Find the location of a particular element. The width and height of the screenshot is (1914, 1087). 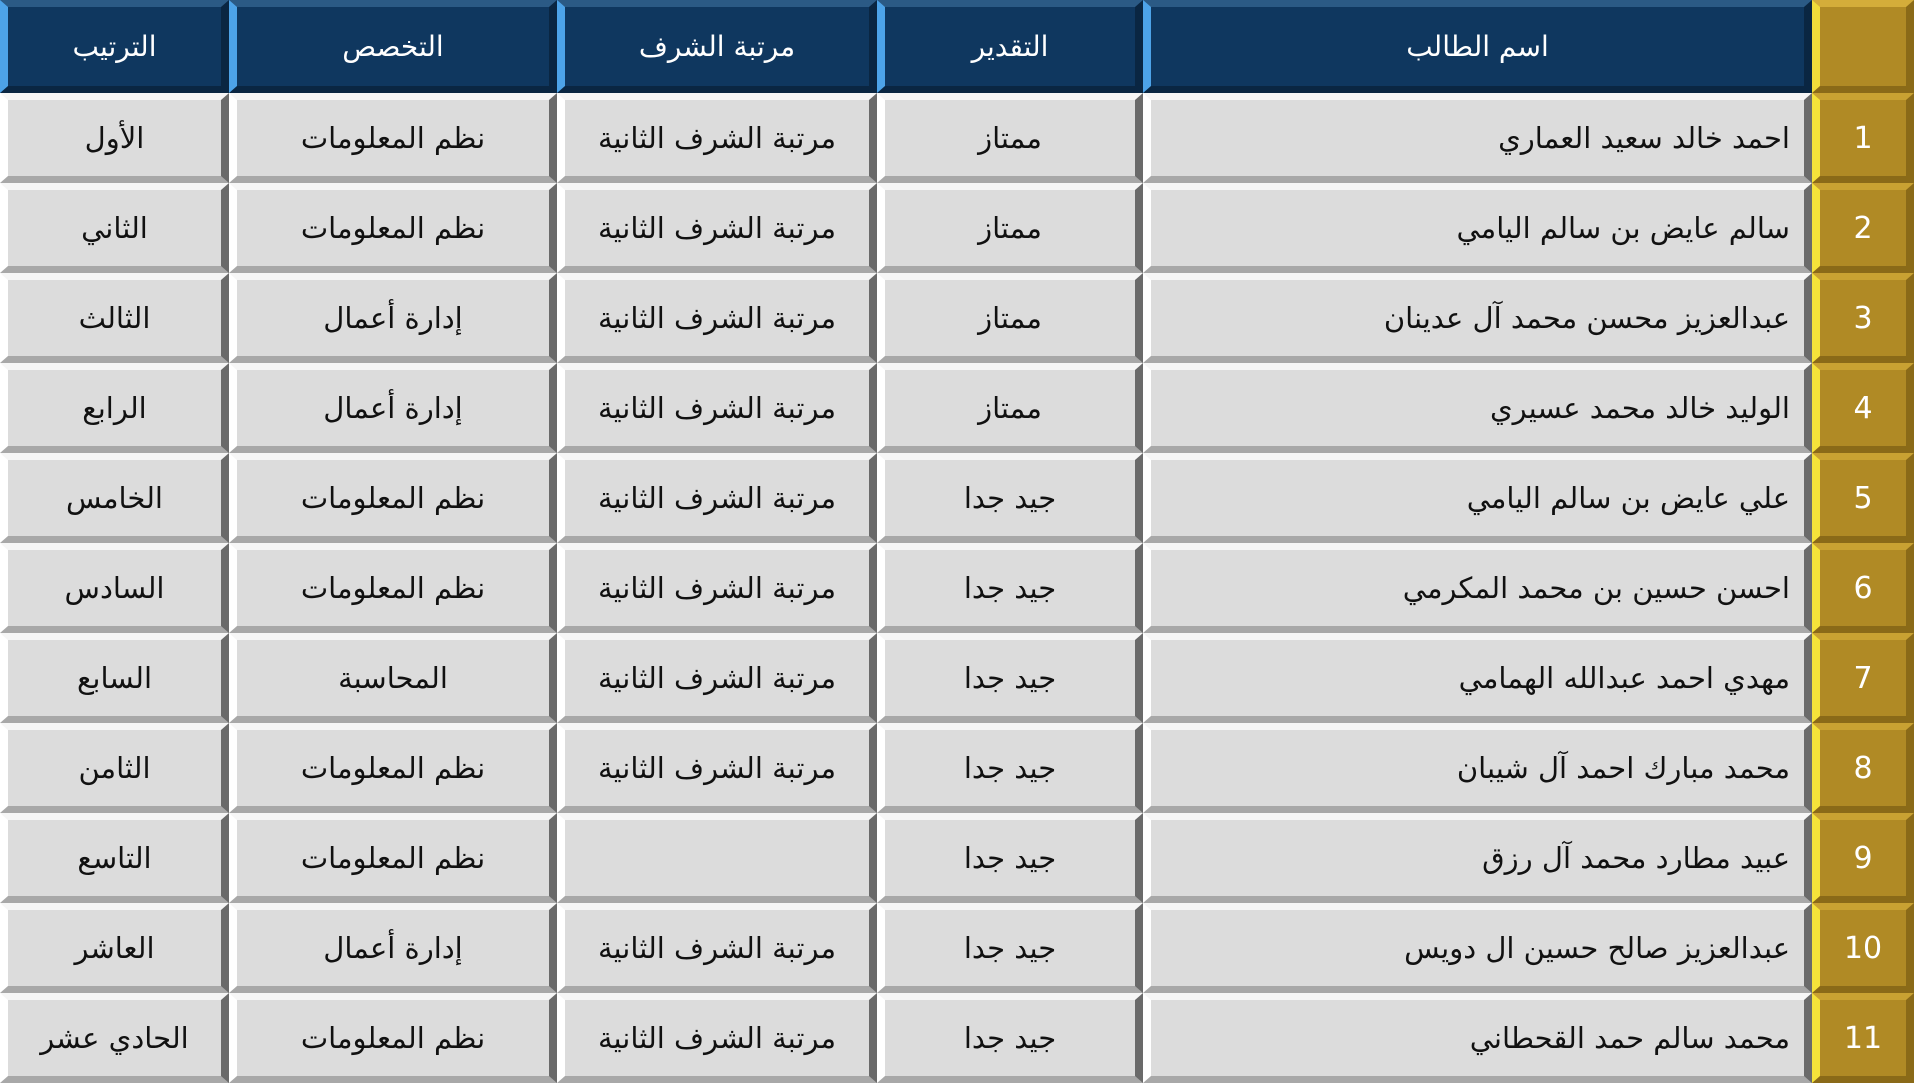

row-number-cell: 10 is located at coordinates (1863, 948).